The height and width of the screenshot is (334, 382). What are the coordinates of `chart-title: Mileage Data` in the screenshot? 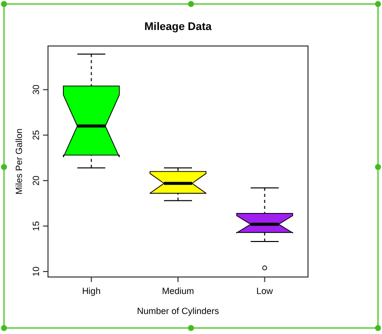 It's located at (178, 27).